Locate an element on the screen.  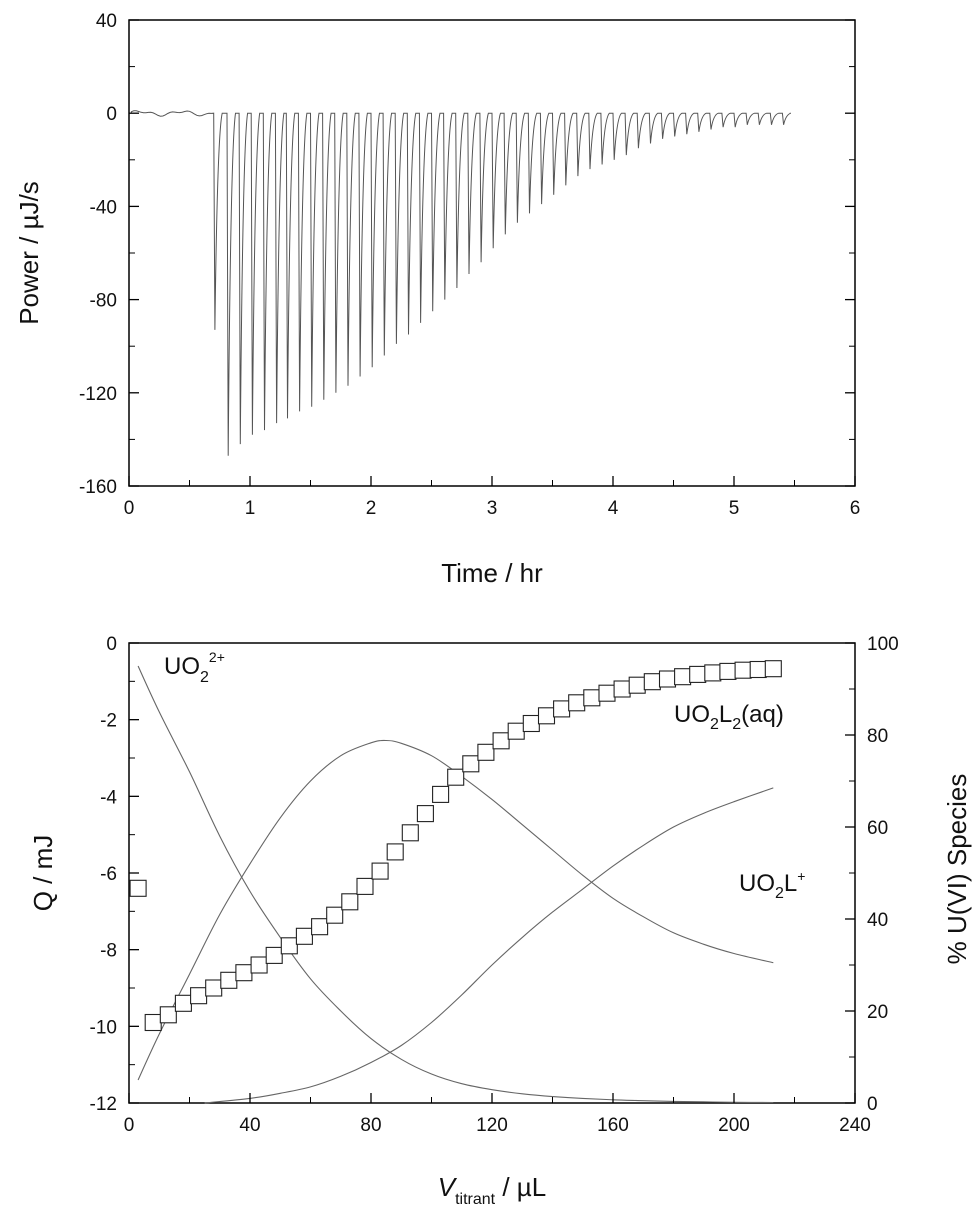
top-x-tick-label: 5 is located at coordinates (734, 508).